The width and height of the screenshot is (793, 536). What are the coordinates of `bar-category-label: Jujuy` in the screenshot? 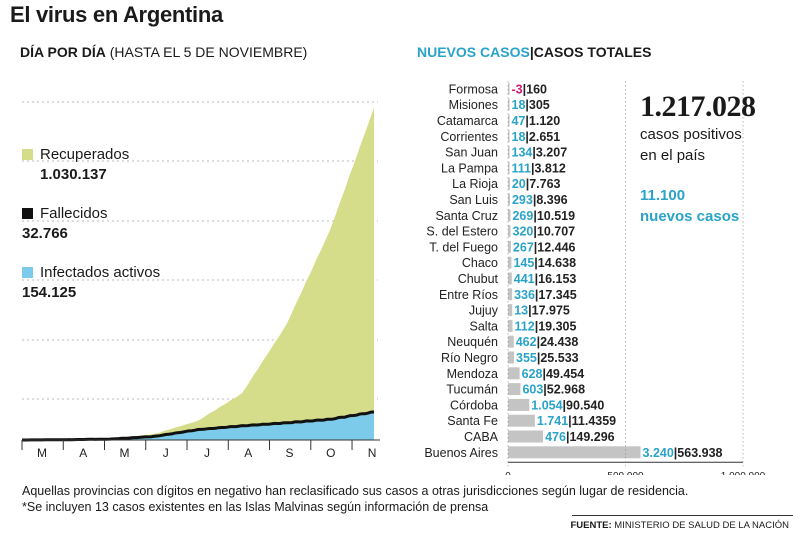 It's located at (484, 311).